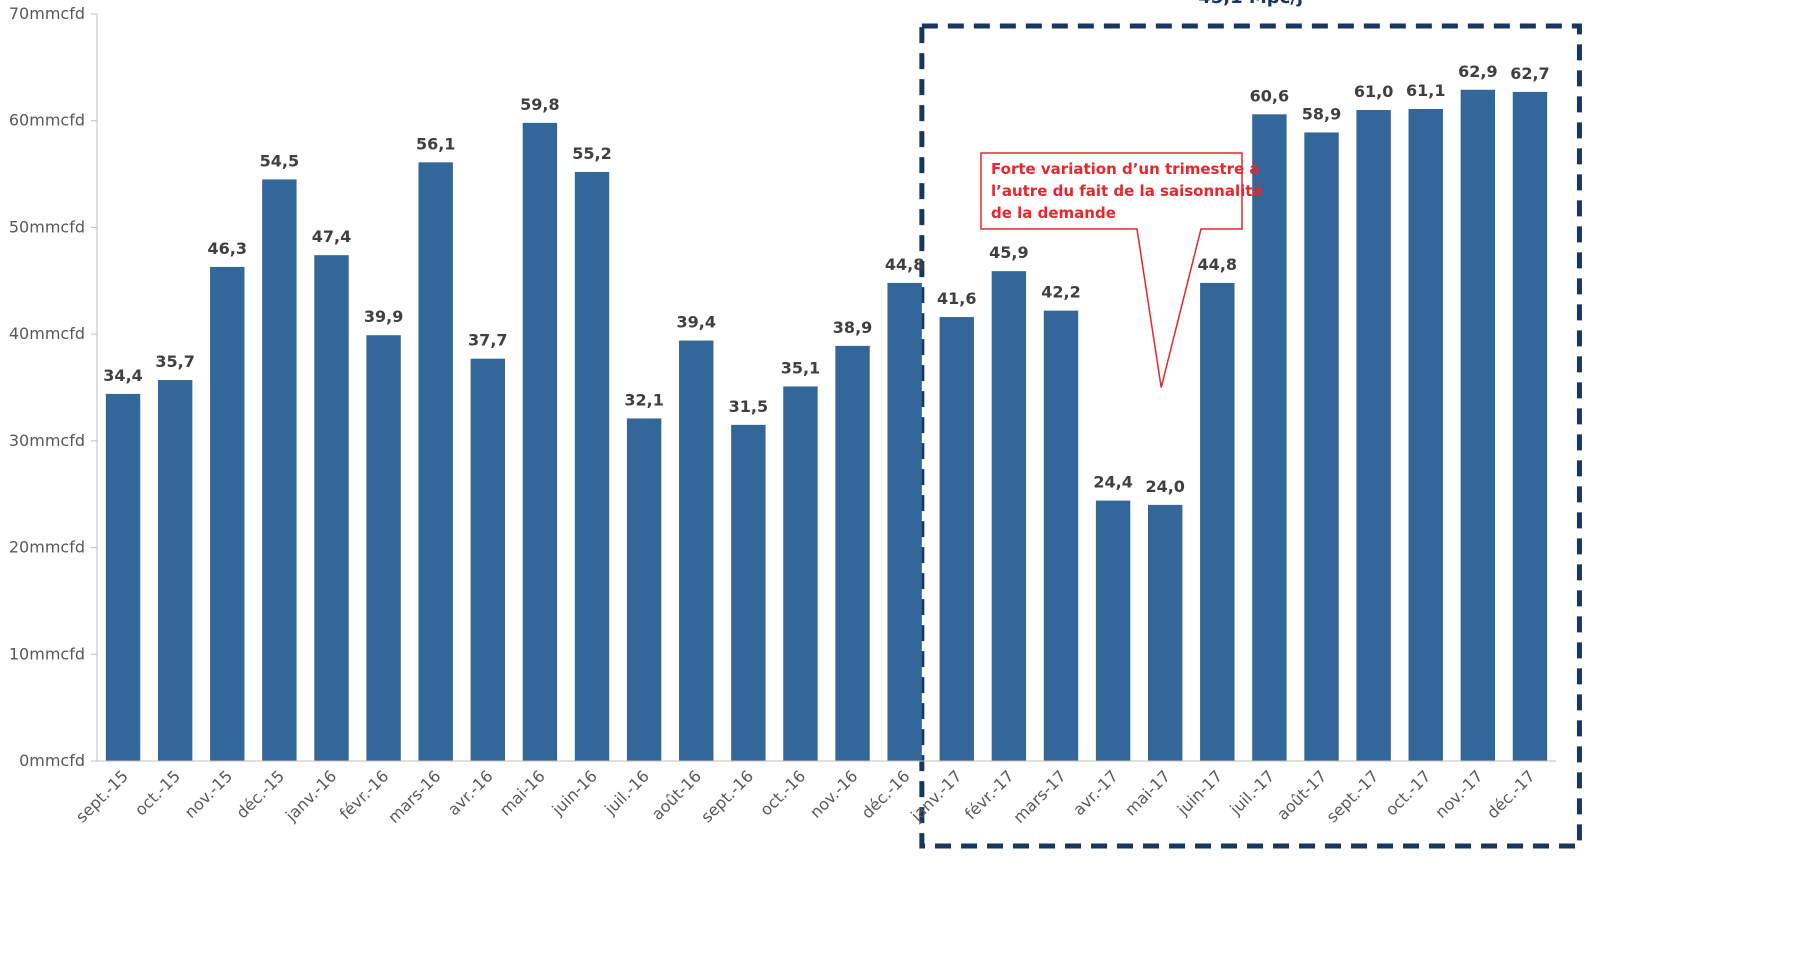 This screenshot has height=973, width=1797. What do you see at coordinates (1112, 482) in the screenshot?
I see `data-label: 24,4` at bounding box center [1112, 482].